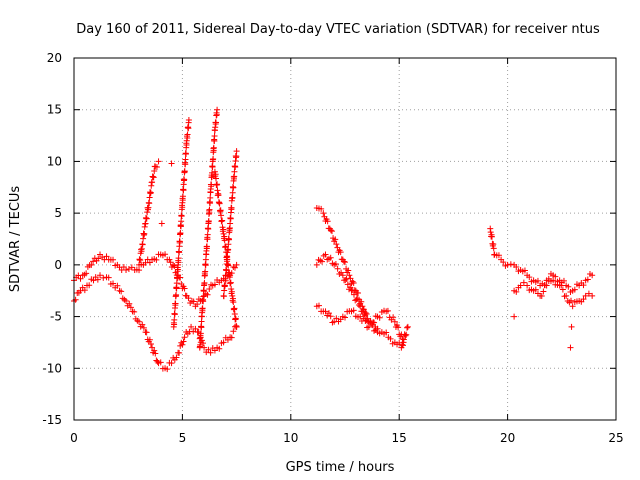 This screenshot has height=480, width=640. Describe the element at coordinates (58, 213) in the screenshot. I see `y-tick-label-4: 5` at that location.